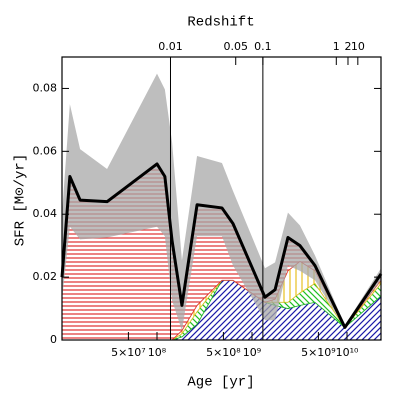 Image resolution: width=402 pixels, height=402 pixels. What do you see at coordinates (252, 352) in the screenshot?
I see `x-tick-label: 10⁹` at bounding box center [252, 352].